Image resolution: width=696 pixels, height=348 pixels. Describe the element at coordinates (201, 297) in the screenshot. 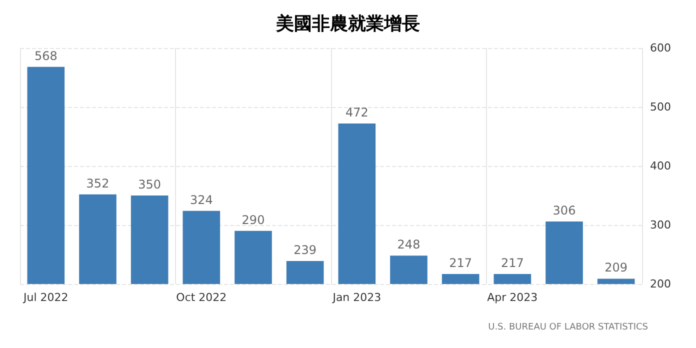

I see `x-tick-label: Oct 2022` at that location.